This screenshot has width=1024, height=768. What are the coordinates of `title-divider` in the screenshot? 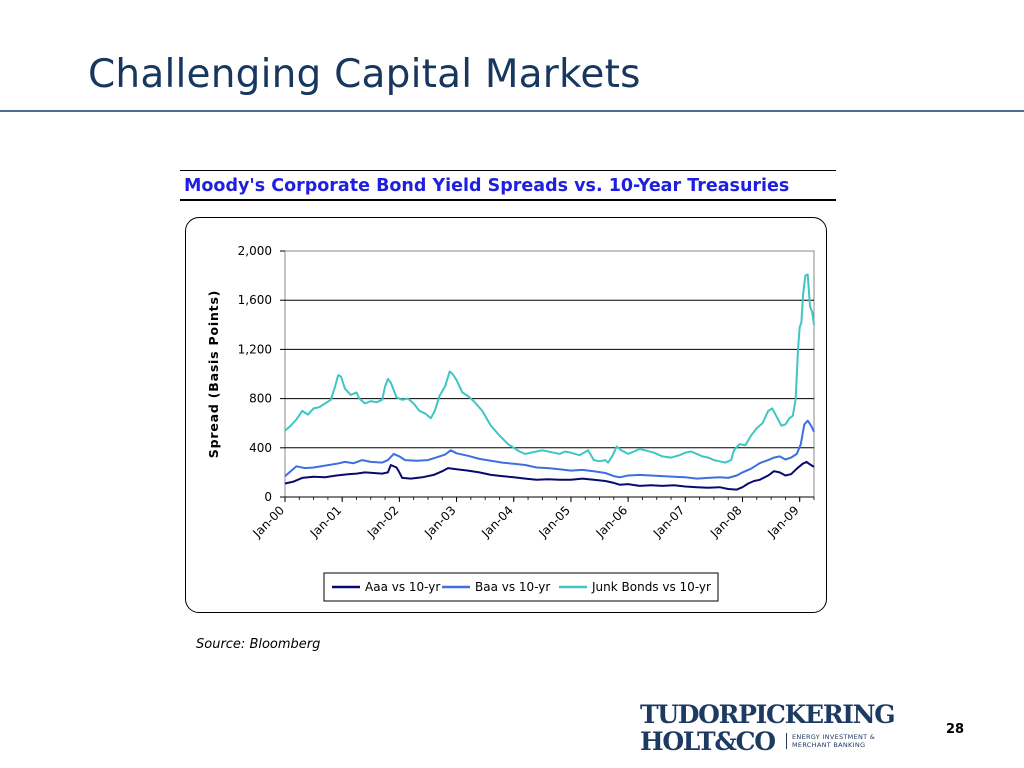 It's located at (512, 111).